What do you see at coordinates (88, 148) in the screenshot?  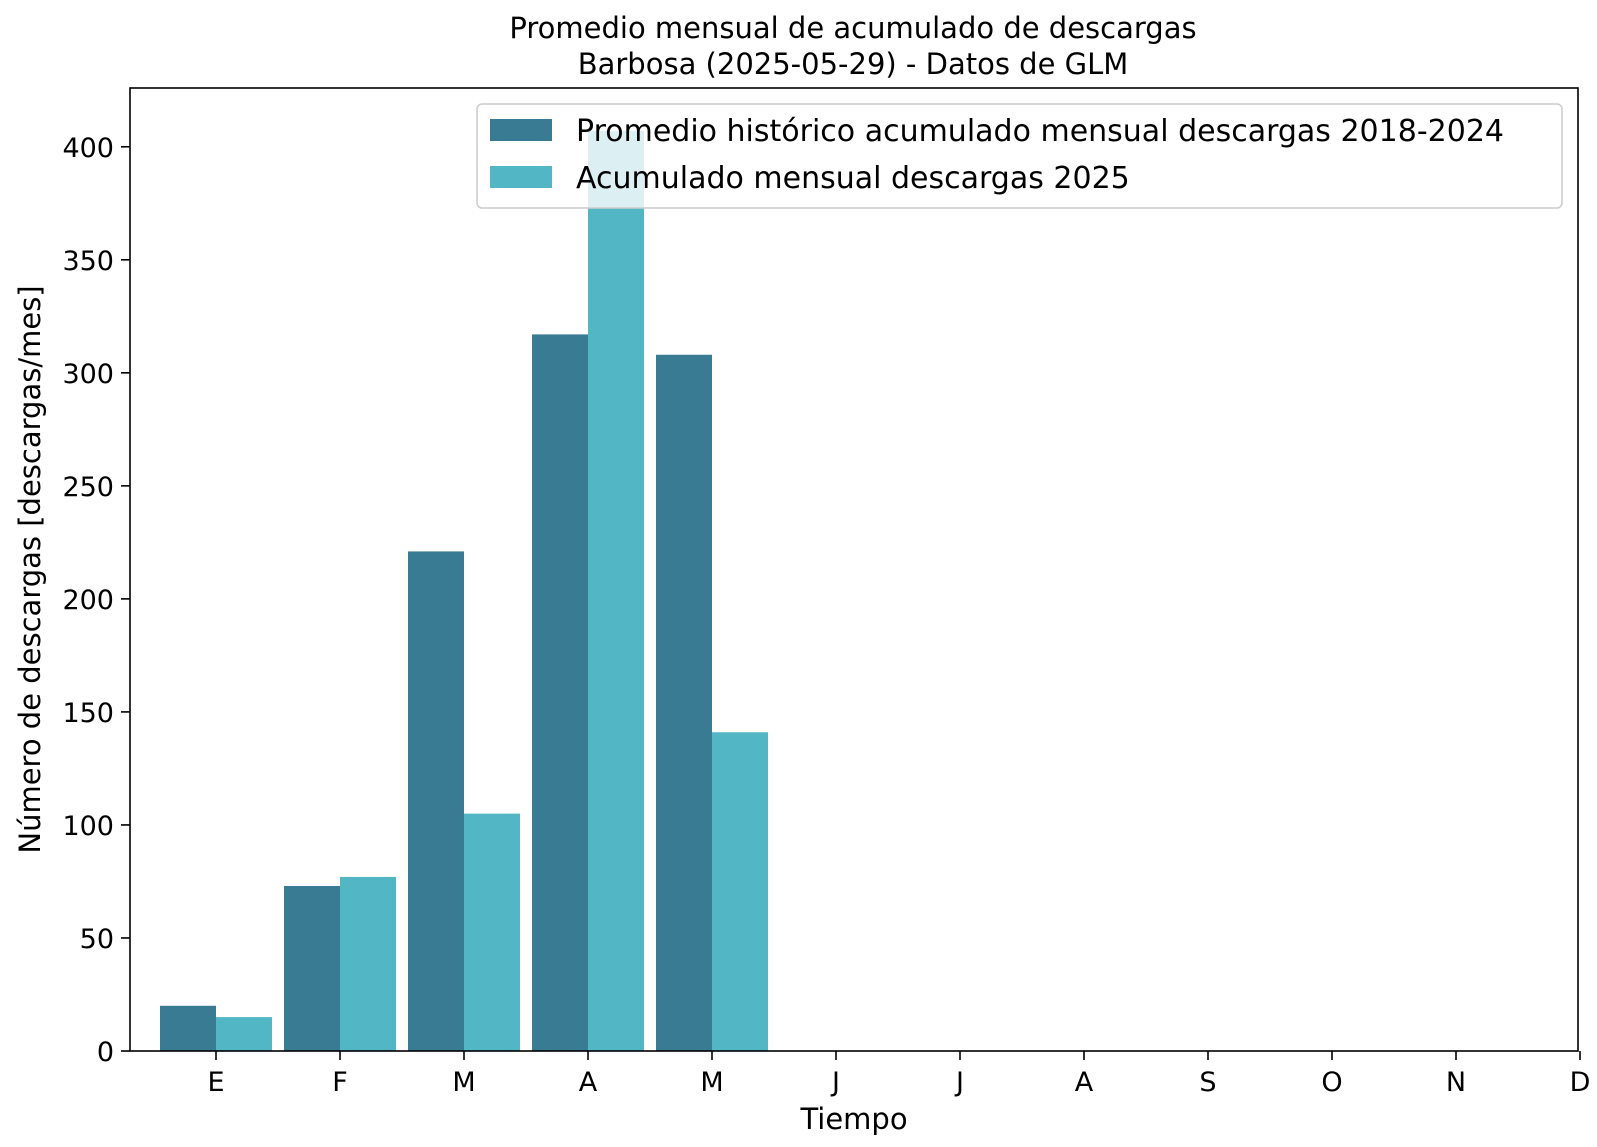 I see `y-tick-label: 400` at bounding box center [88, 148].